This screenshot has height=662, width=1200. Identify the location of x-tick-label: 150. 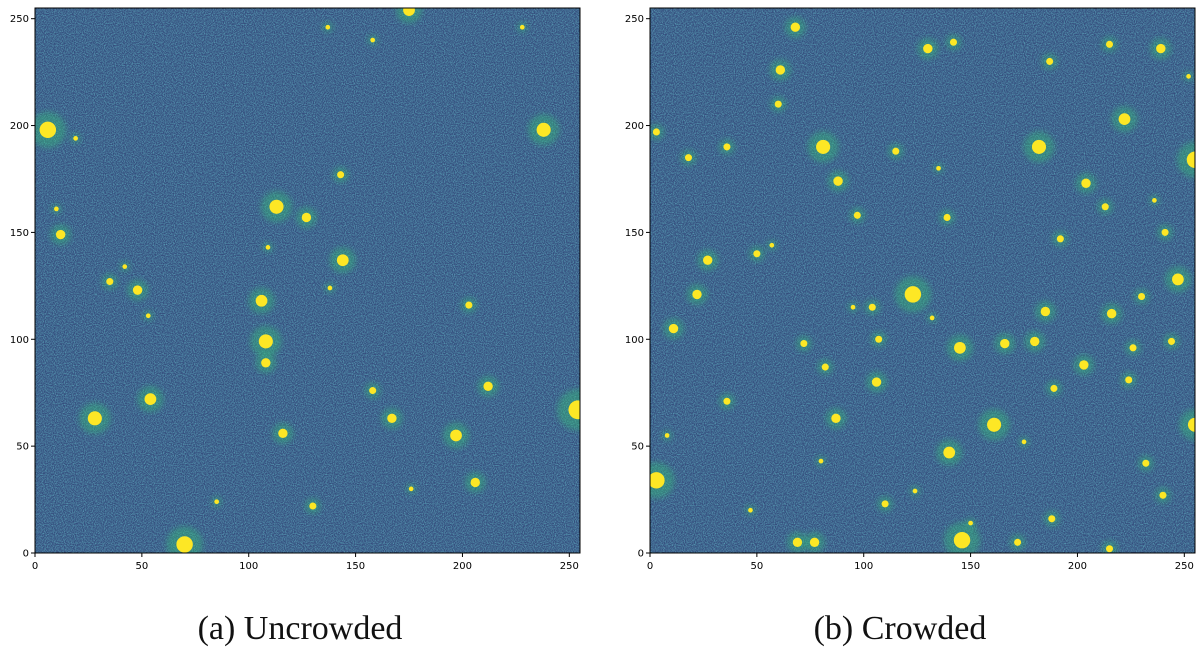
(355, 566).